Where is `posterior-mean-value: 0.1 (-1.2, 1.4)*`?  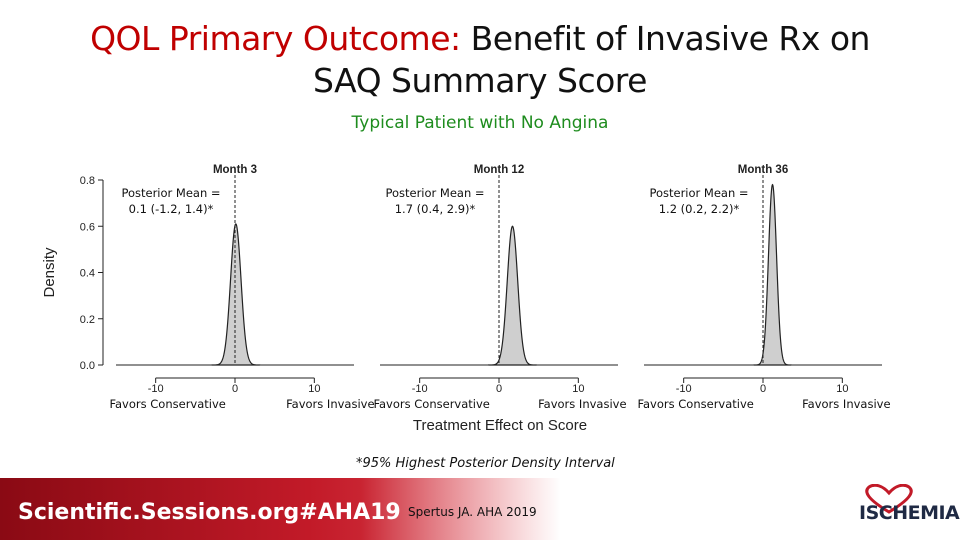
posterior-mean-value: 0.1 (-1.2, 1.4)* is located at coordinates (171, 209).